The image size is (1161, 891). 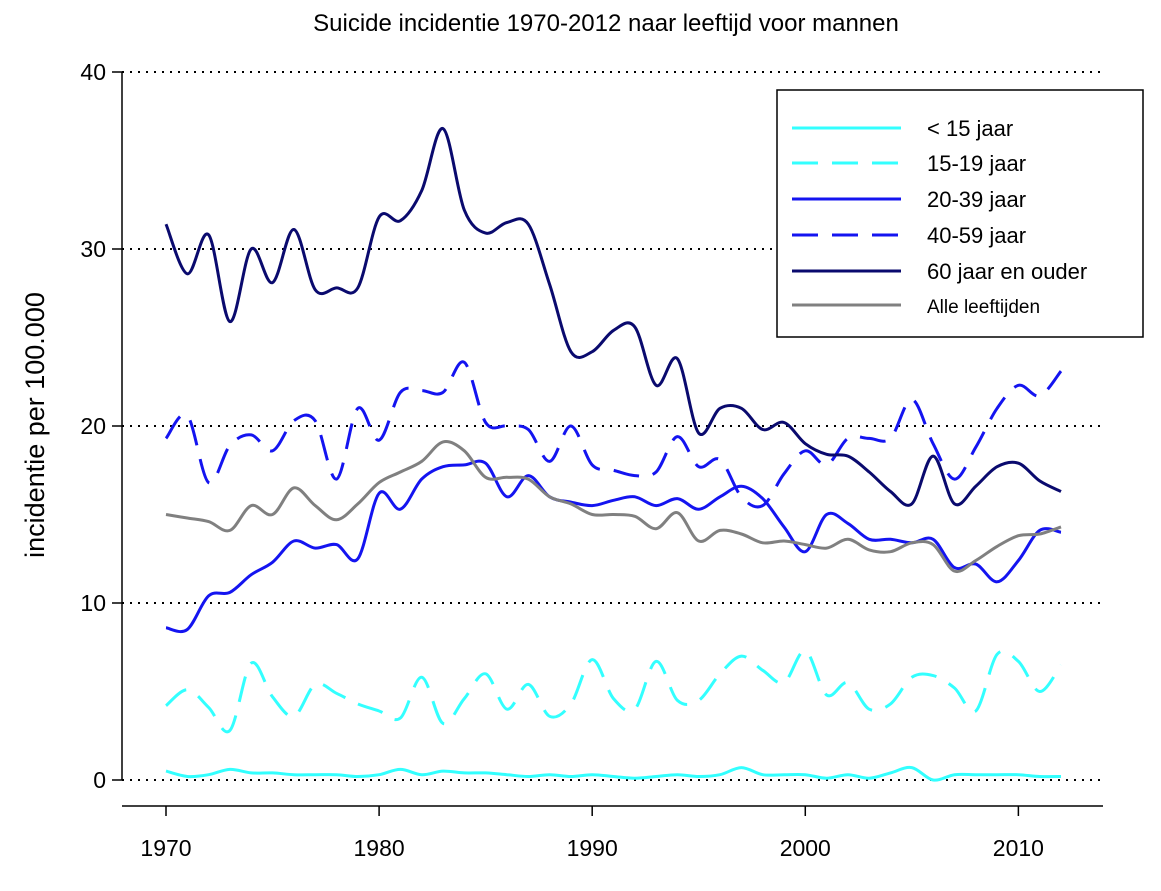 What do you see at coordinates (99, 780) in the screenshot?
I see `y-tick-label: 0` at bounding box center [99, 780].